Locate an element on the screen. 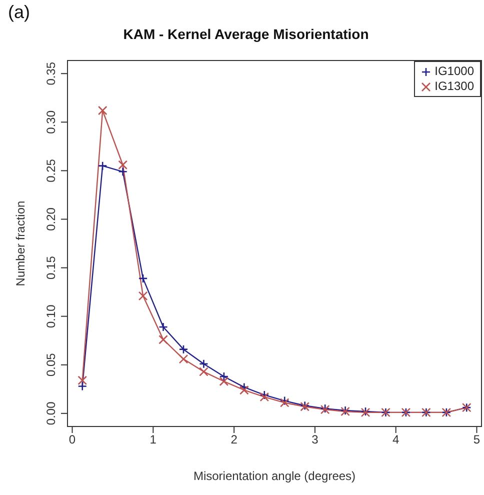  y-tick-label: 0.30 is located at coordinates (51, 122).